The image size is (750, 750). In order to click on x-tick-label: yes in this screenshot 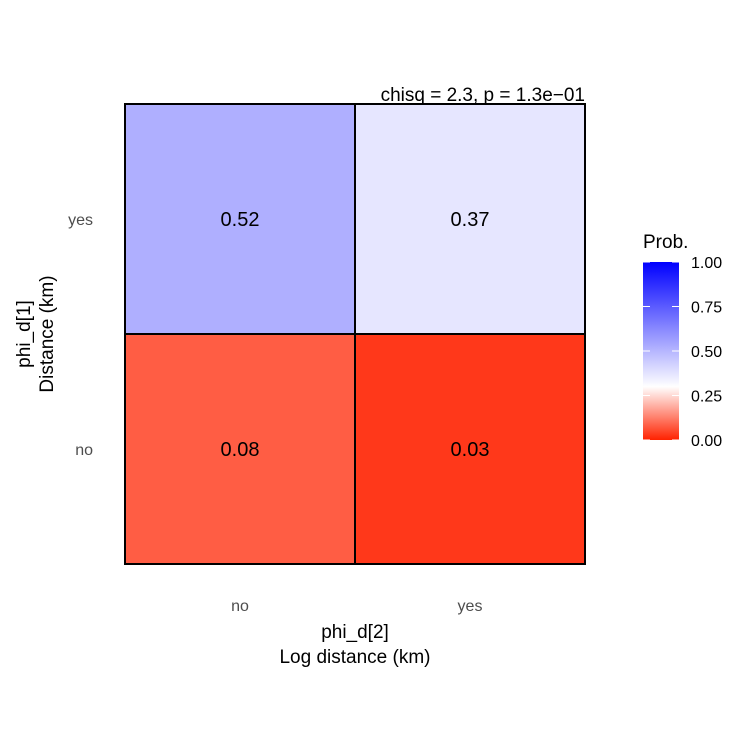, I will do `click(470, 606)`.